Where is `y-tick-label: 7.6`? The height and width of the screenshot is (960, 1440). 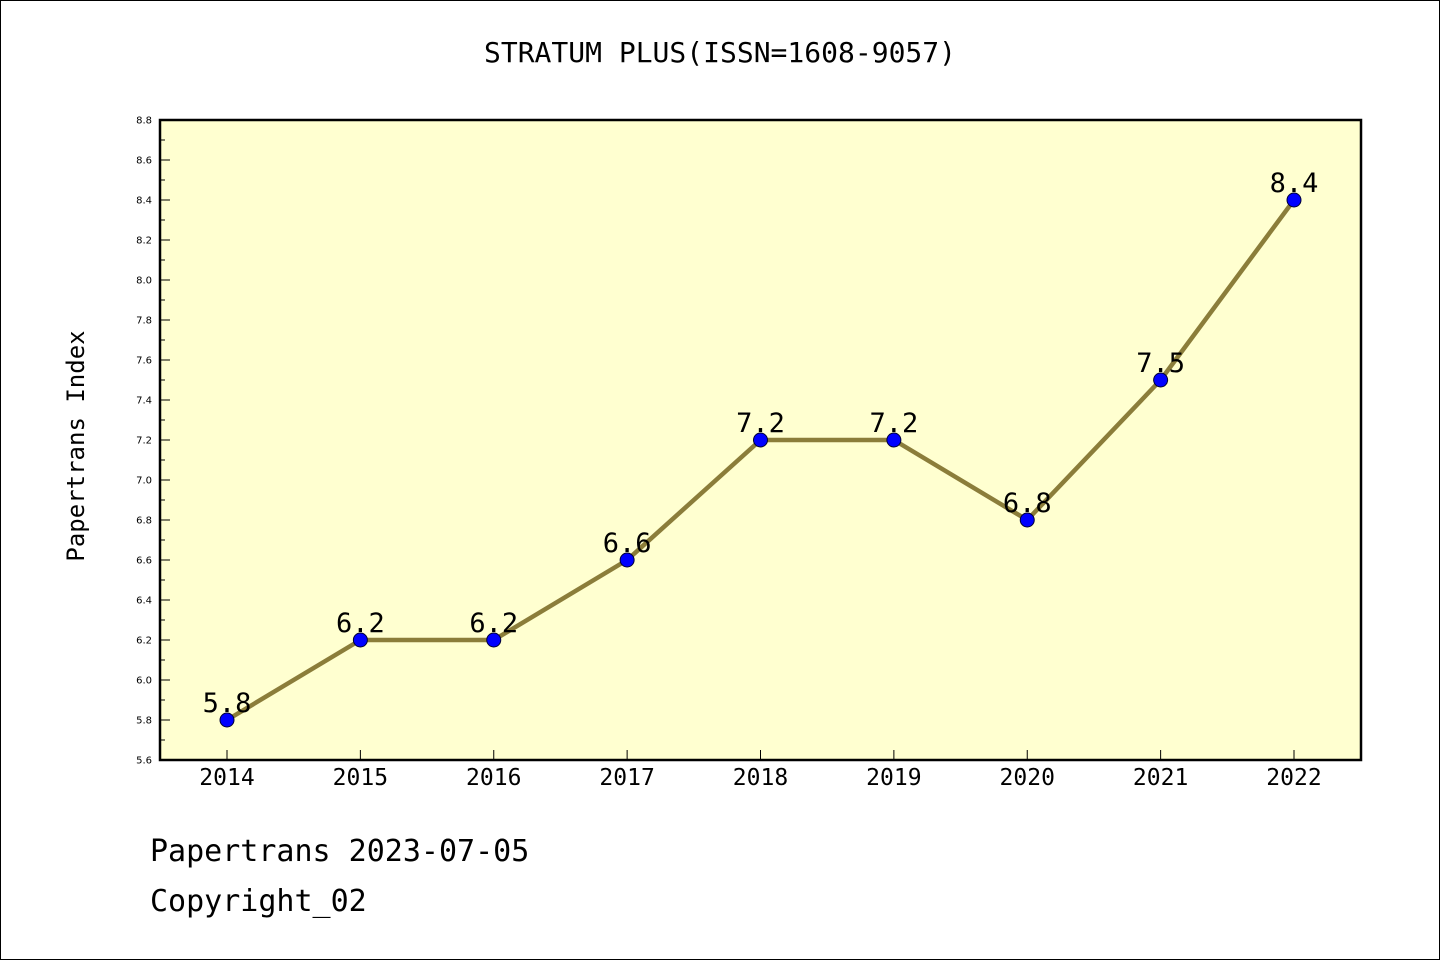 y-tick-label: 7.6 is located at coordinates (144, 361).